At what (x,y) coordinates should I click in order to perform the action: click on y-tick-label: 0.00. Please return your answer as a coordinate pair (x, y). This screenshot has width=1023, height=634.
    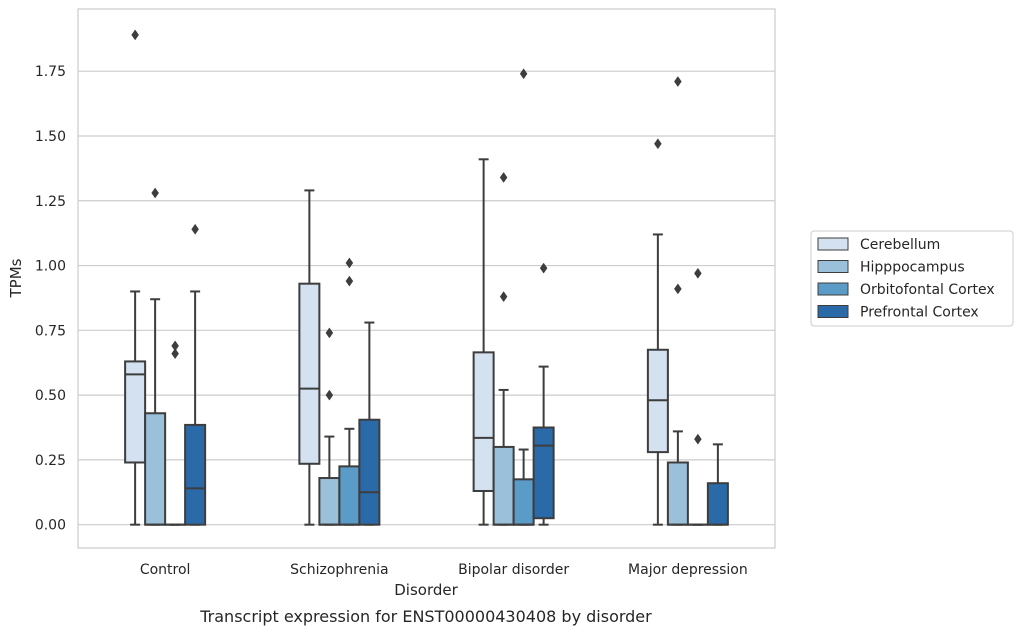
    Looking at the image, I should click on (50, 526).